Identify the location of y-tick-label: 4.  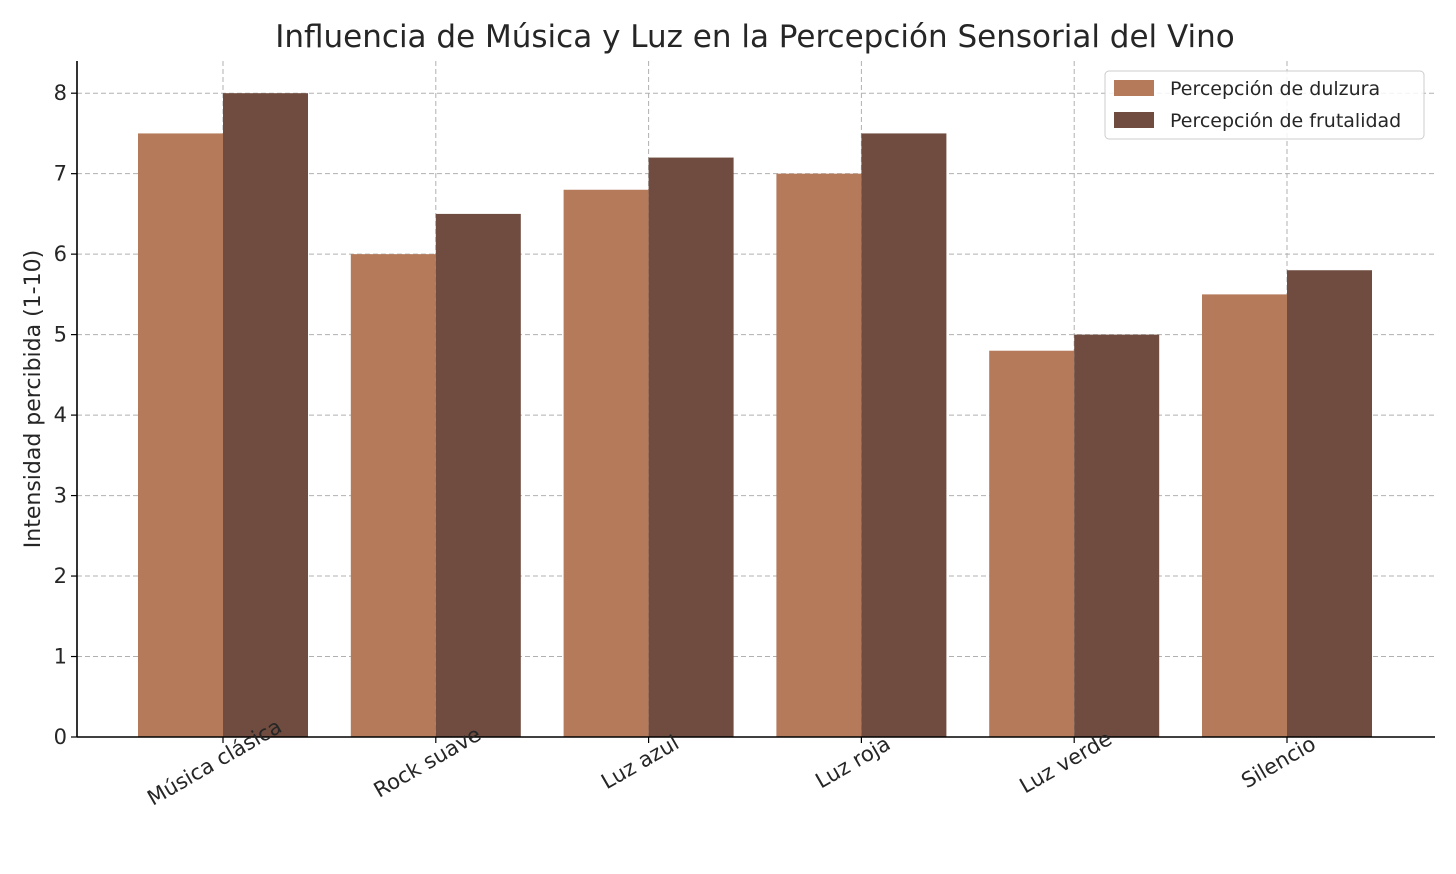
(60, 415).